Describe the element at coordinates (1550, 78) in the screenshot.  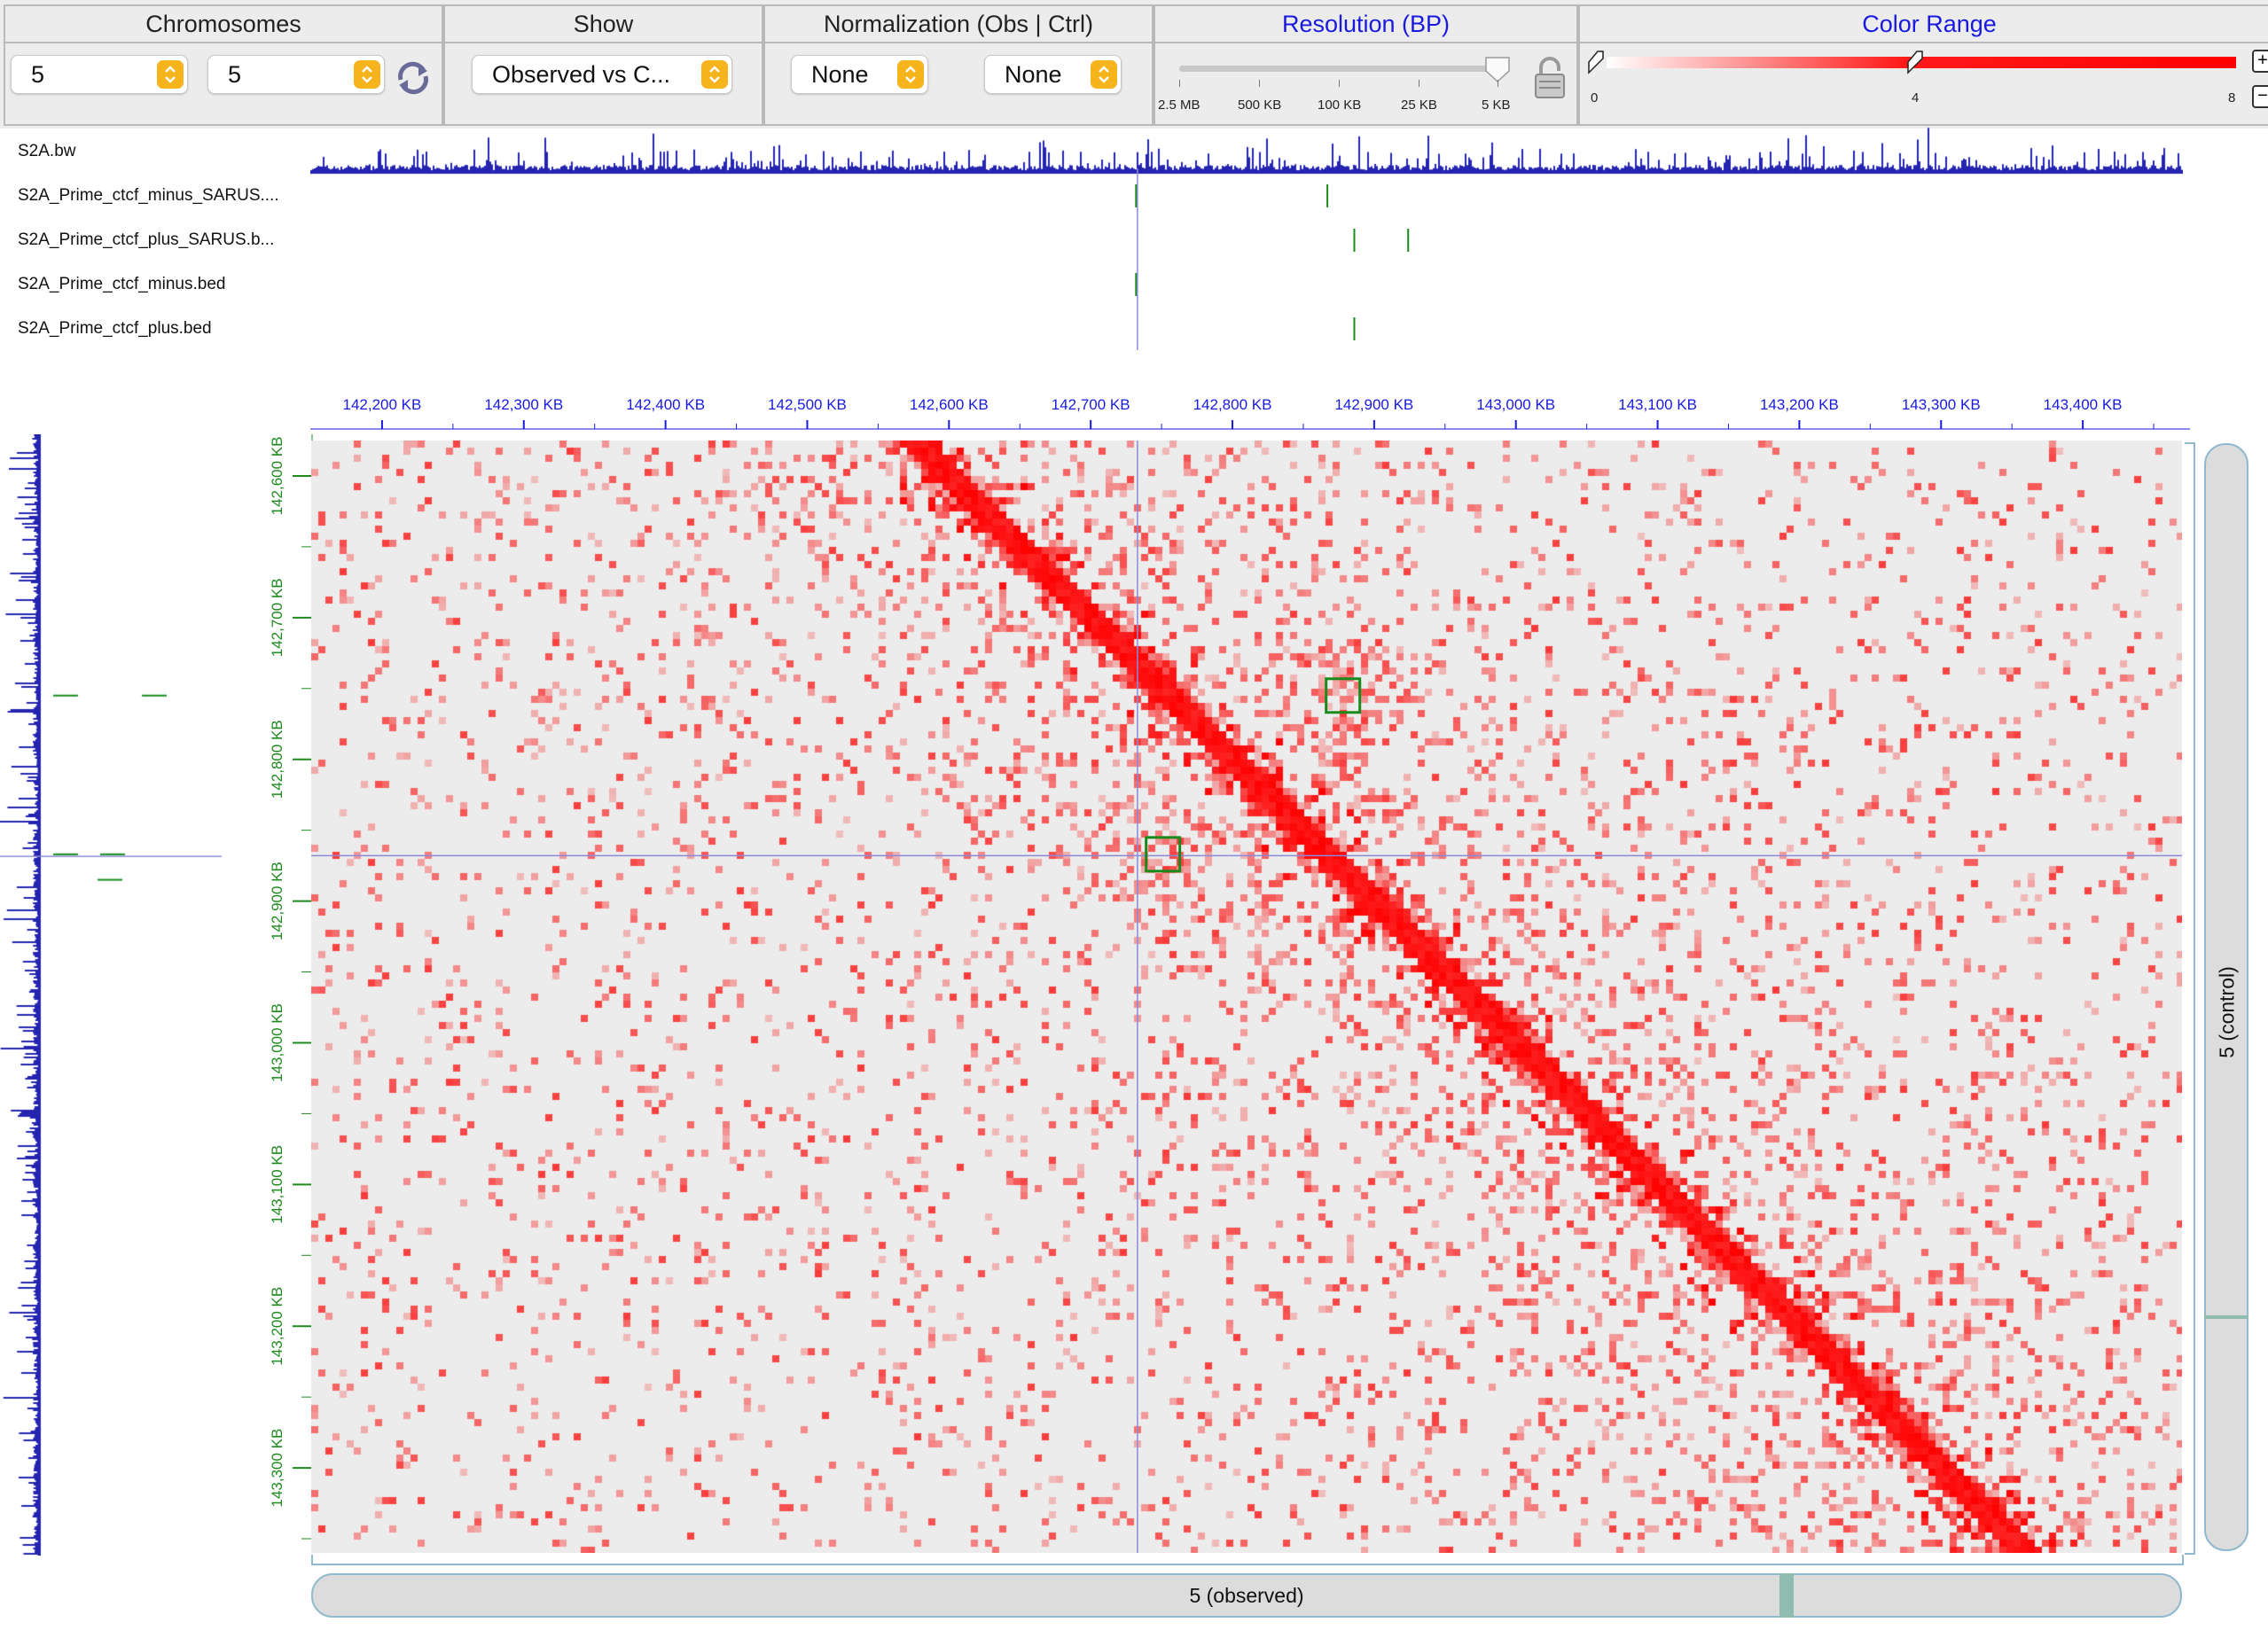
I see `lock-icon` at that location.